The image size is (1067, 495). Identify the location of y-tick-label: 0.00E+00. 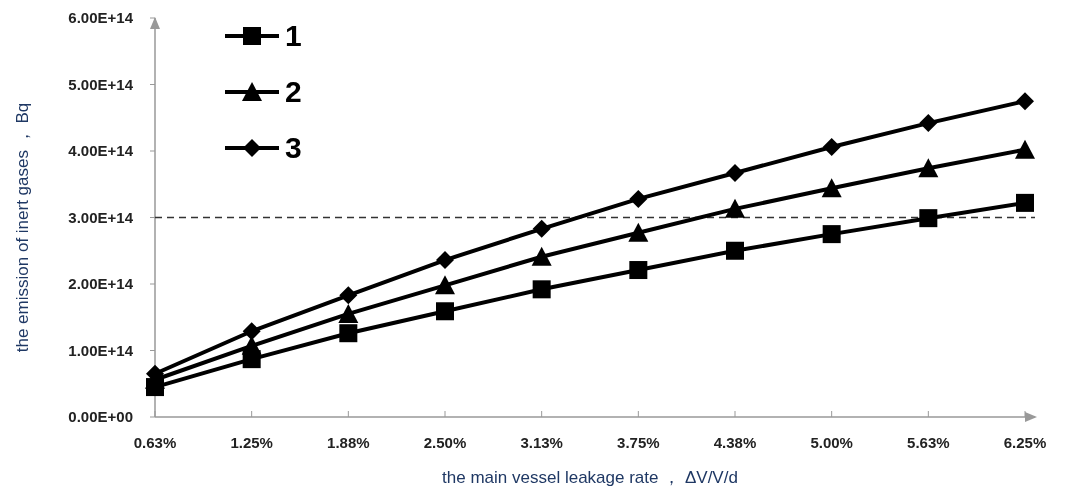
(100, 416).